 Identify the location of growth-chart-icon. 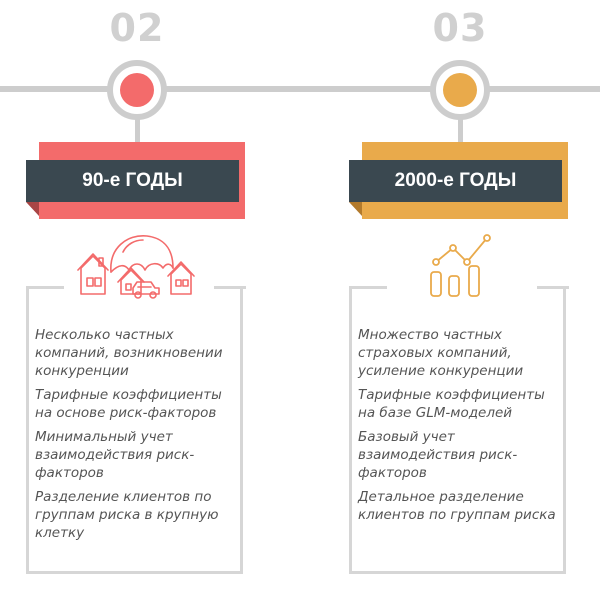
(460, 265).